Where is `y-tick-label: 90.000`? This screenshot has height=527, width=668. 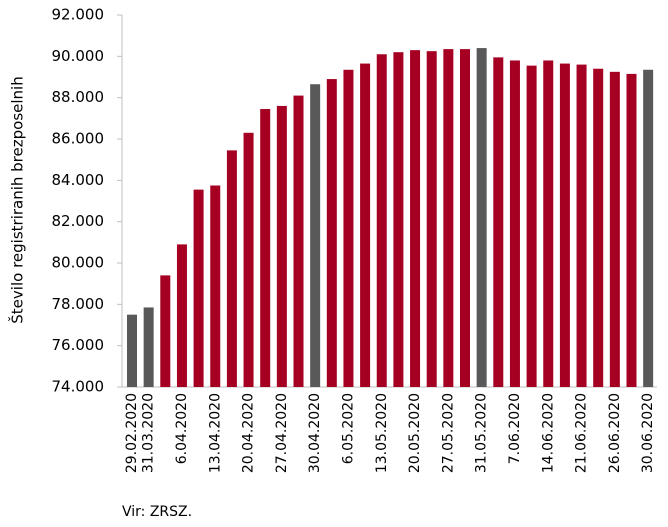 y-tick-label: 90.000 is located at coordinates (78, 56).